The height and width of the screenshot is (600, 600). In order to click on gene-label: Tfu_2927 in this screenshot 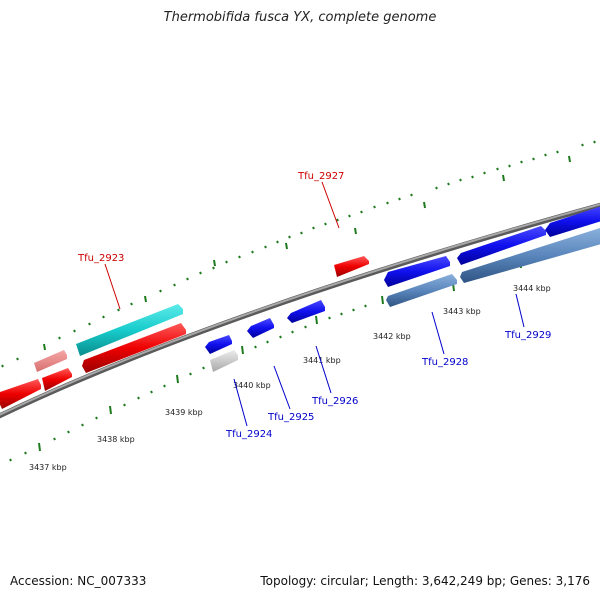, I will do `click(320, 176)`.